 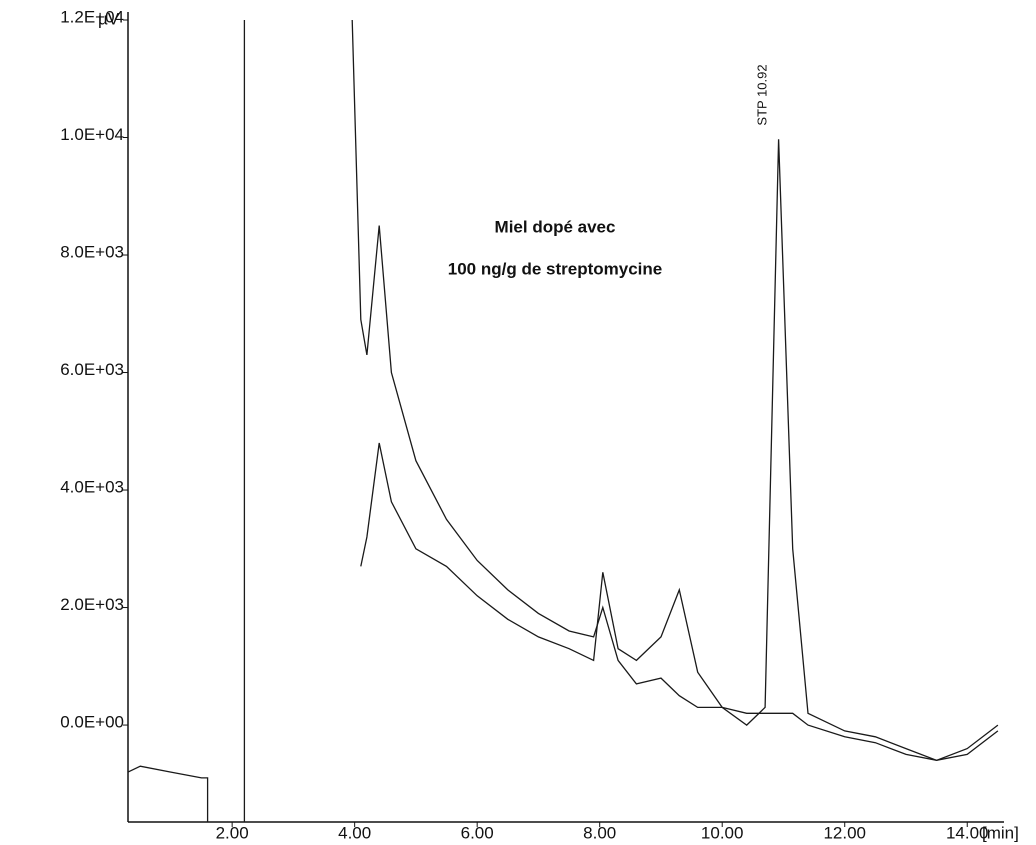 What do you see at coordinates (92, 722) in the screenshot?
I see `y-tick-label: 0.0E+00` at bounding box center [92, 722].